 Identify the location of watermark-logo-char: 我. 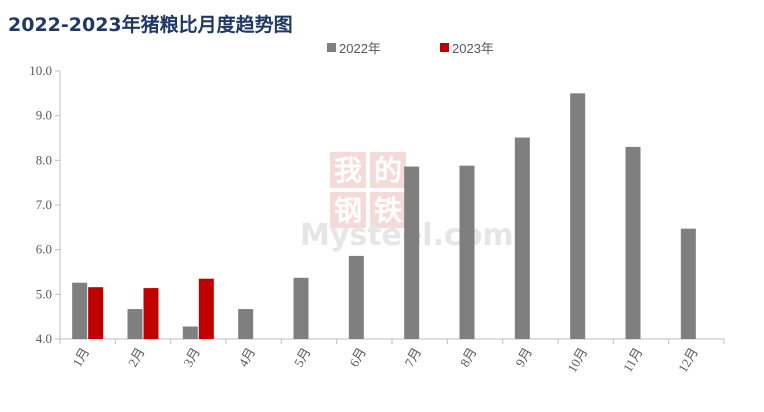
(348, 170).